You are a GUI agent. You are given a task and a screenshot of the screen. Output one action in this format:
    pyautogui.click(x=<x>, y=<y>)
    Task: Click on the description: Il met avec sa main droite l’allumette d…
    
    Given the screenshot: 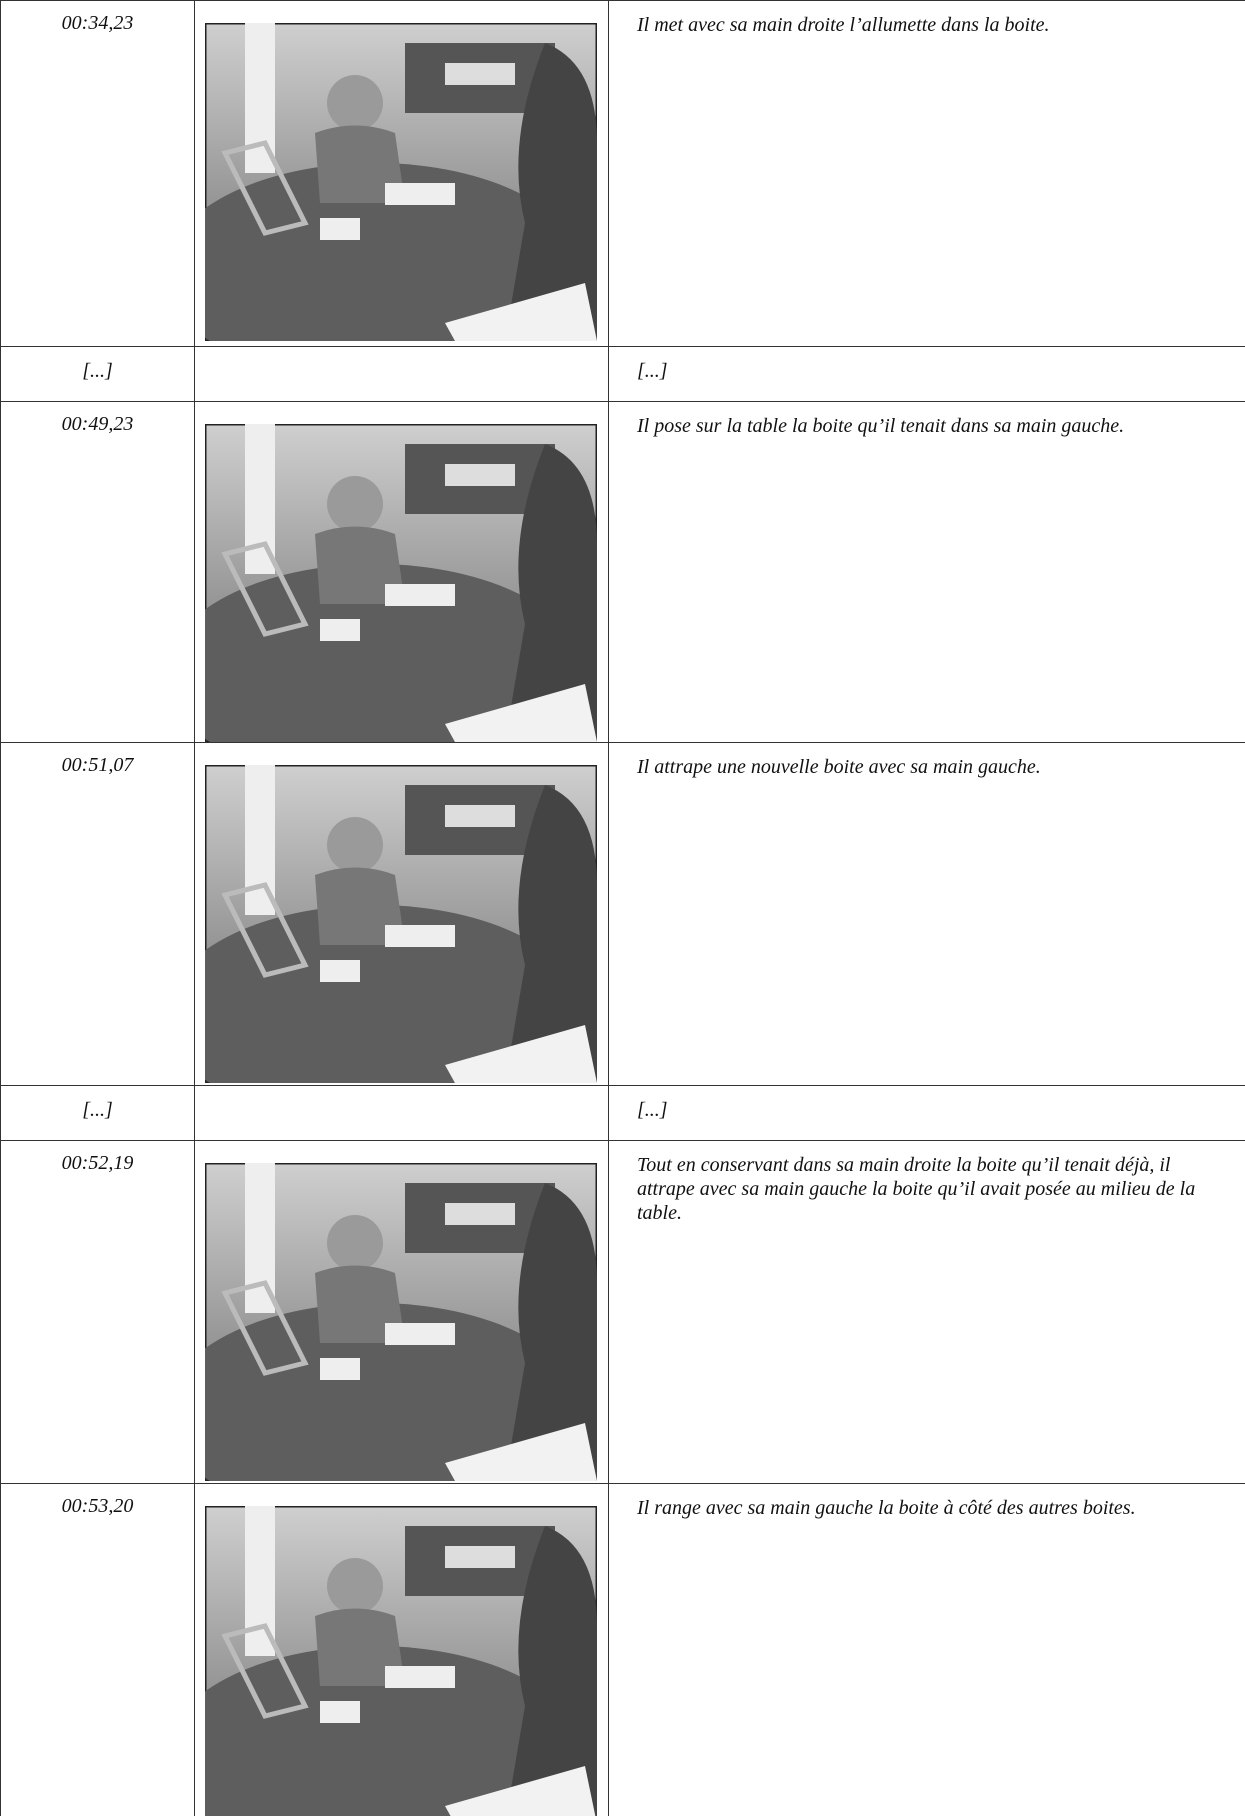 What is the action you would take?
    pyautogui.click(x=926, y=173)
    